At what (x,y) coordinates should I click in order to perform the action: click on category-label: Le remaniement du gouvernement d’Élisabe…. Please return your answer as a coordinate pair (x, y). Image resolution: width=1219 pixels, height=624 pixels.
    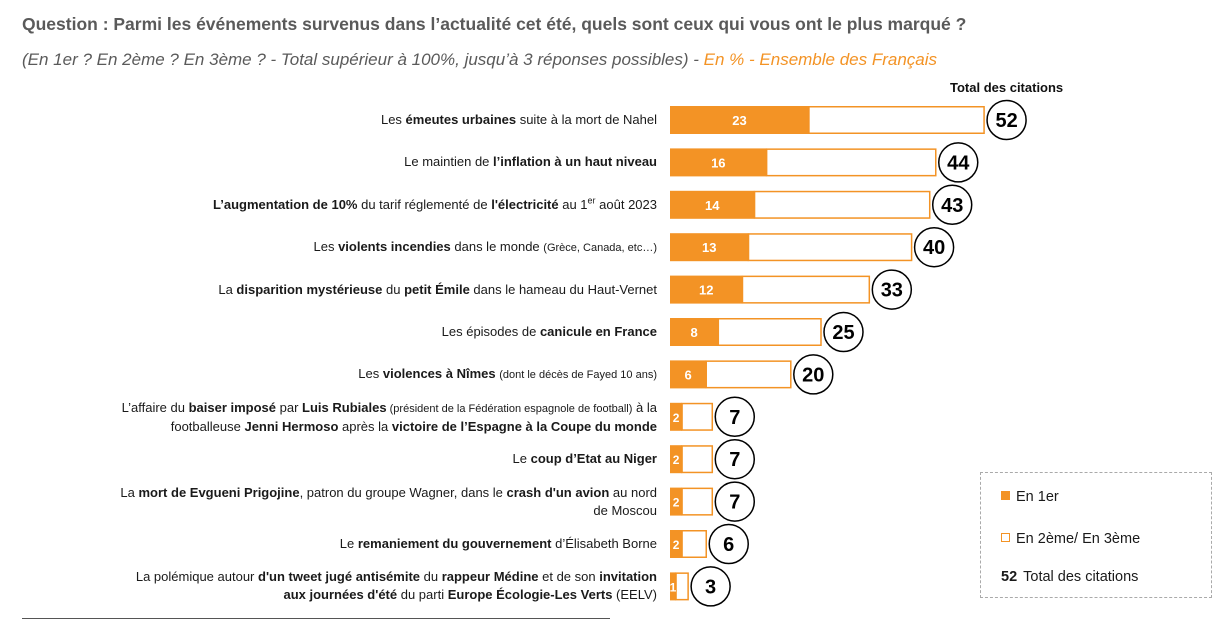
    Looking at the image, I should click on (498, 544).